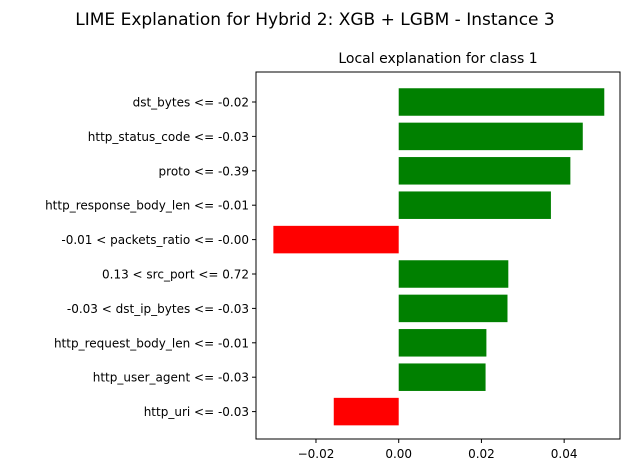 The image size is (630, 475). I want to click on y-tick-label-2: proto <= -0.39, so click(204, 171).